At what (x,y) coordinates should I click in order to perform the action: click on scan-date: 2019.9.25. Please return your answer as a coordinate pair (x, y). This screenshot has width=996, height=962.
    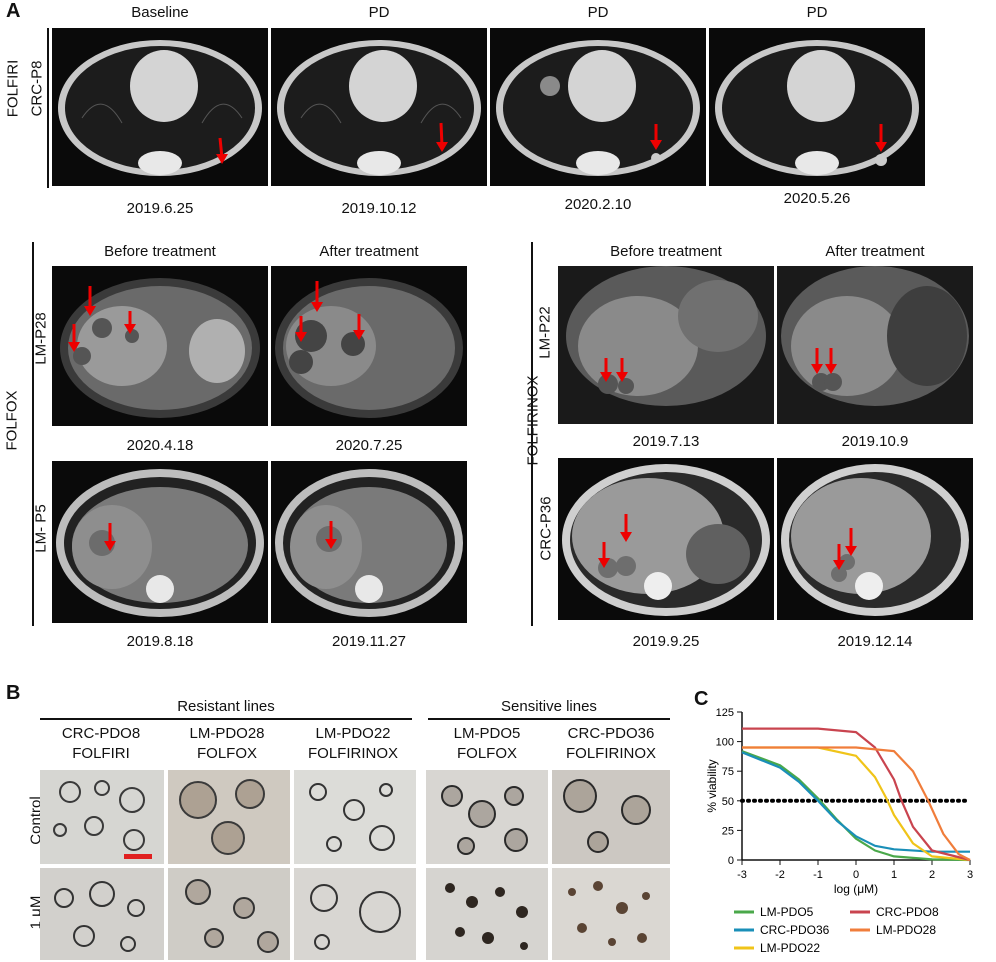
    Looking at the image, I should click on (666, 641).